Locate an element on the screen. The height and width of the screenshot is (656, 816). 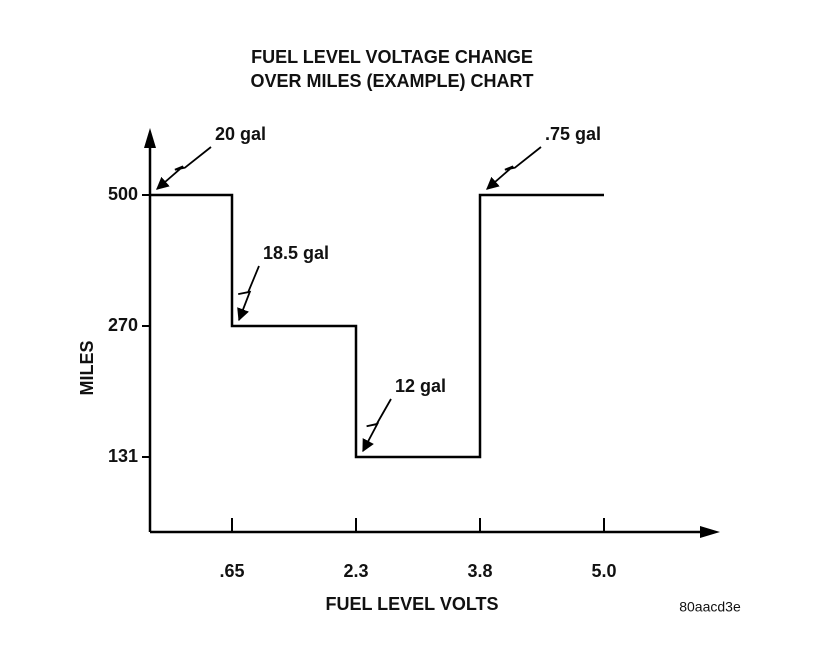
annotation-label: 18.5 gal is located at coordinates (296, 253).